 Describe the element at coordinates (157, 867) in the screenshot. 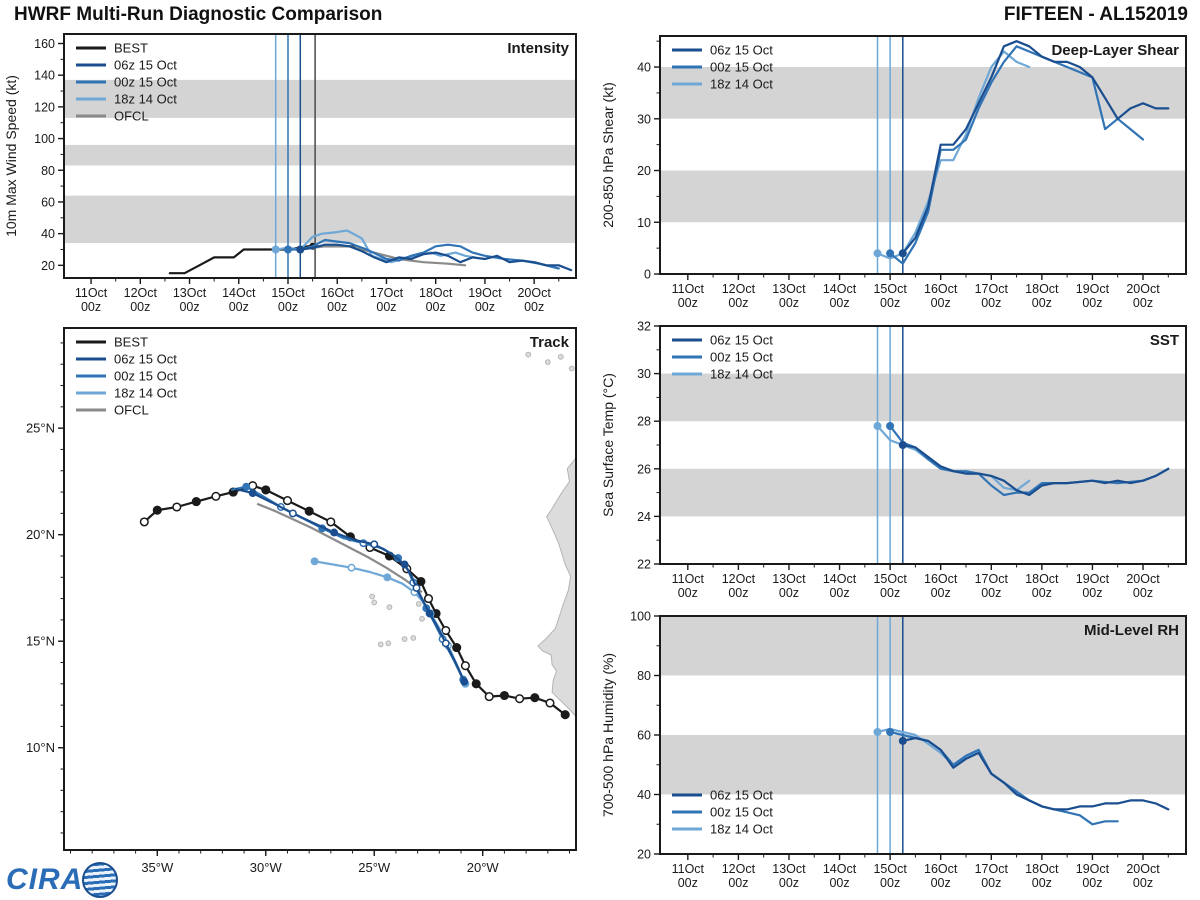

I see `svg-text: 35°W` at that location.